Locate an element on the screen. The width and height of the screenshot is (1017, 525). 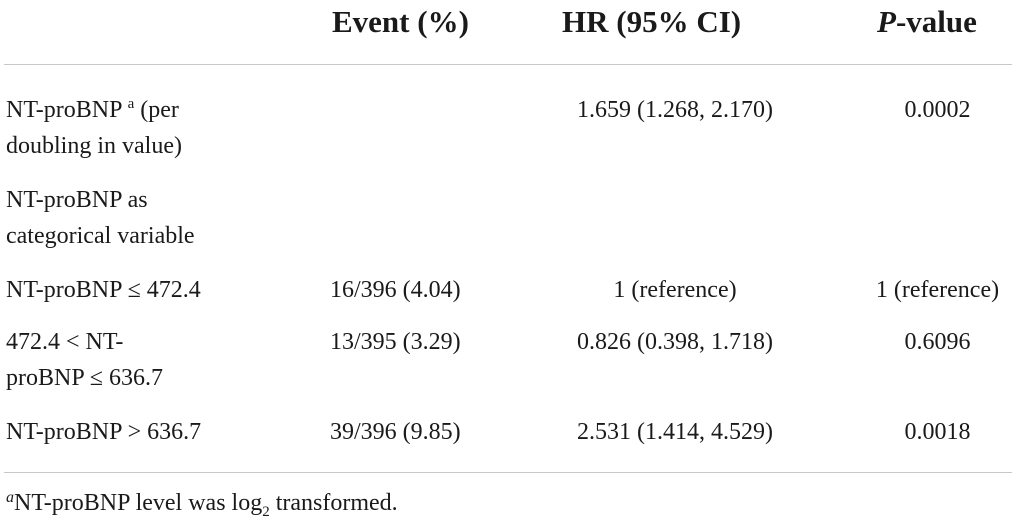
header-p-rest: -value is located at coordinates (936, 21).